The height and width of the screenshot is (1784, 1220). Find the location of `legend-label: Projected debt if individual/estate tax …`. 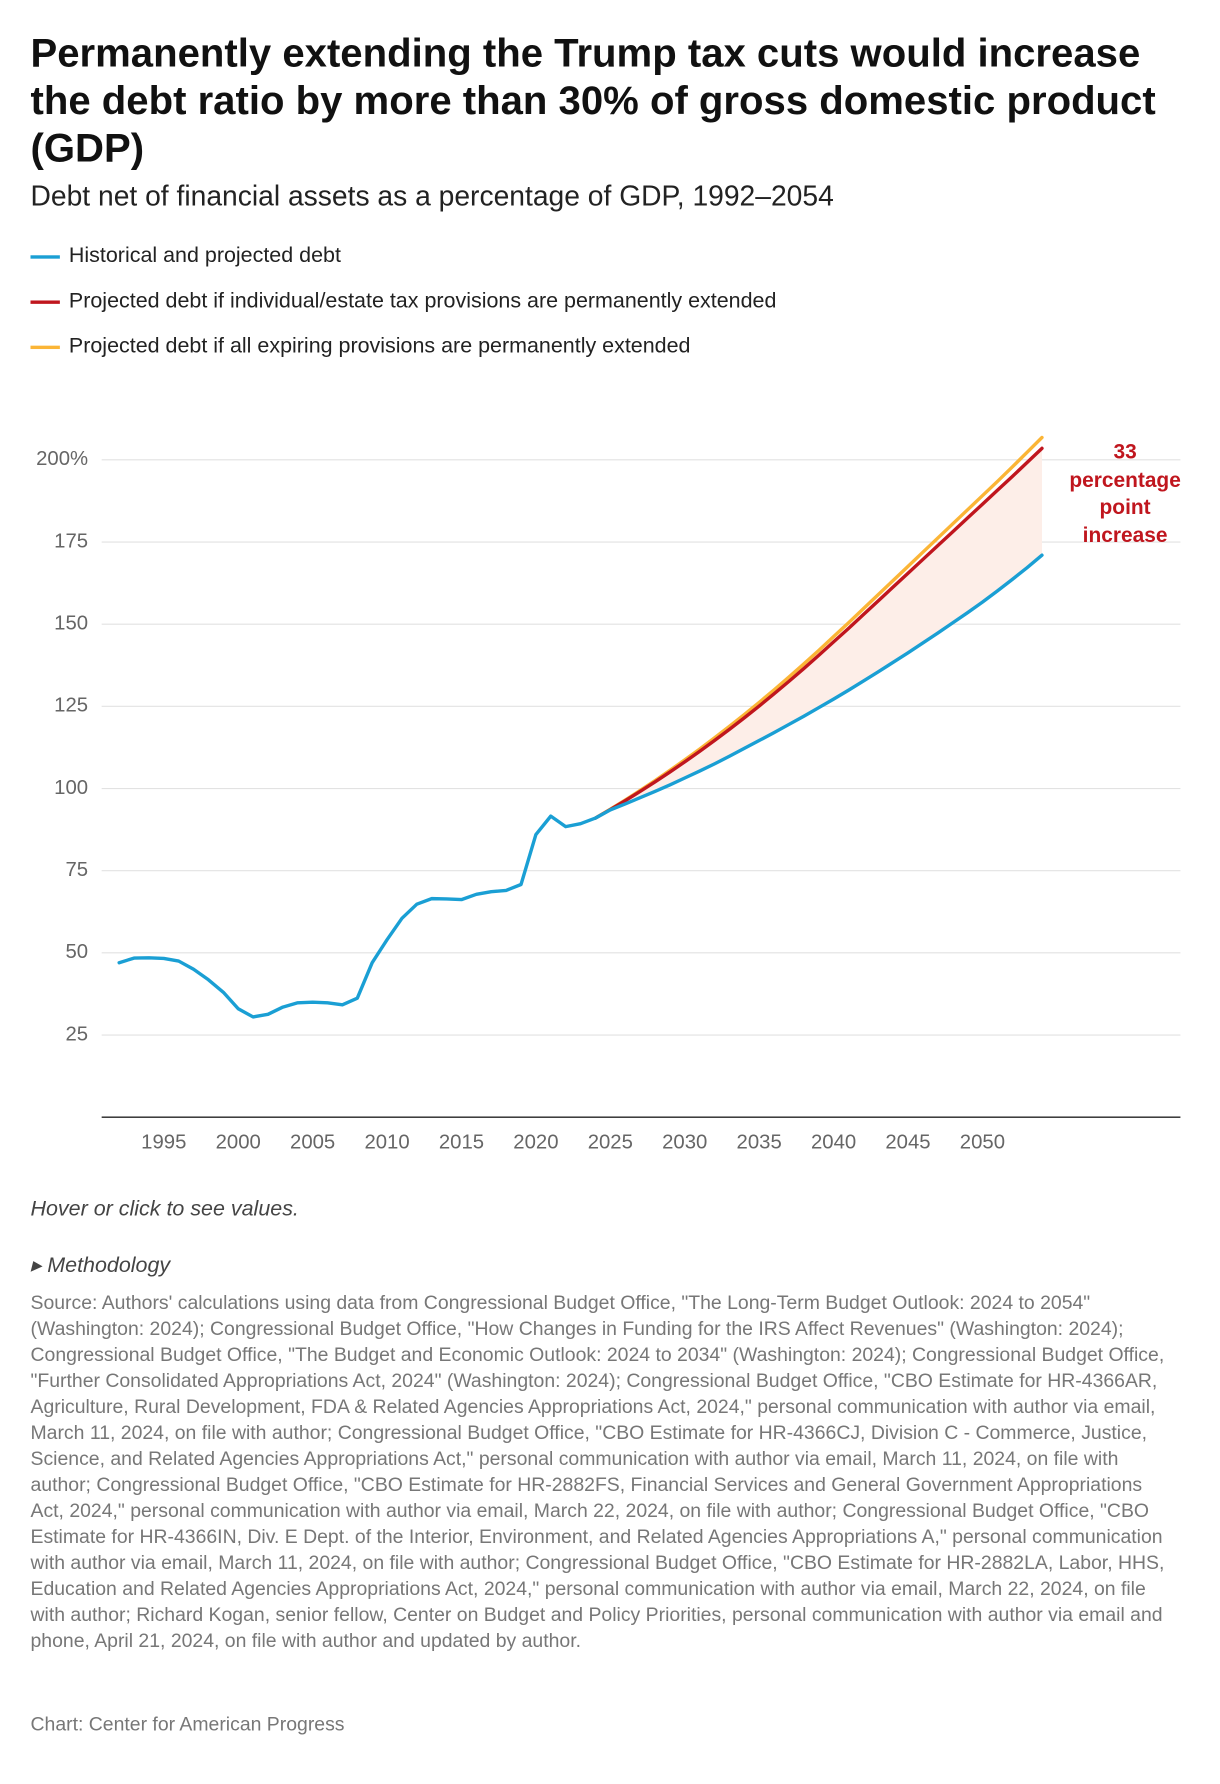

legend-label: Projected debt if individual/estate tax … is located at coordinates (422, 301).